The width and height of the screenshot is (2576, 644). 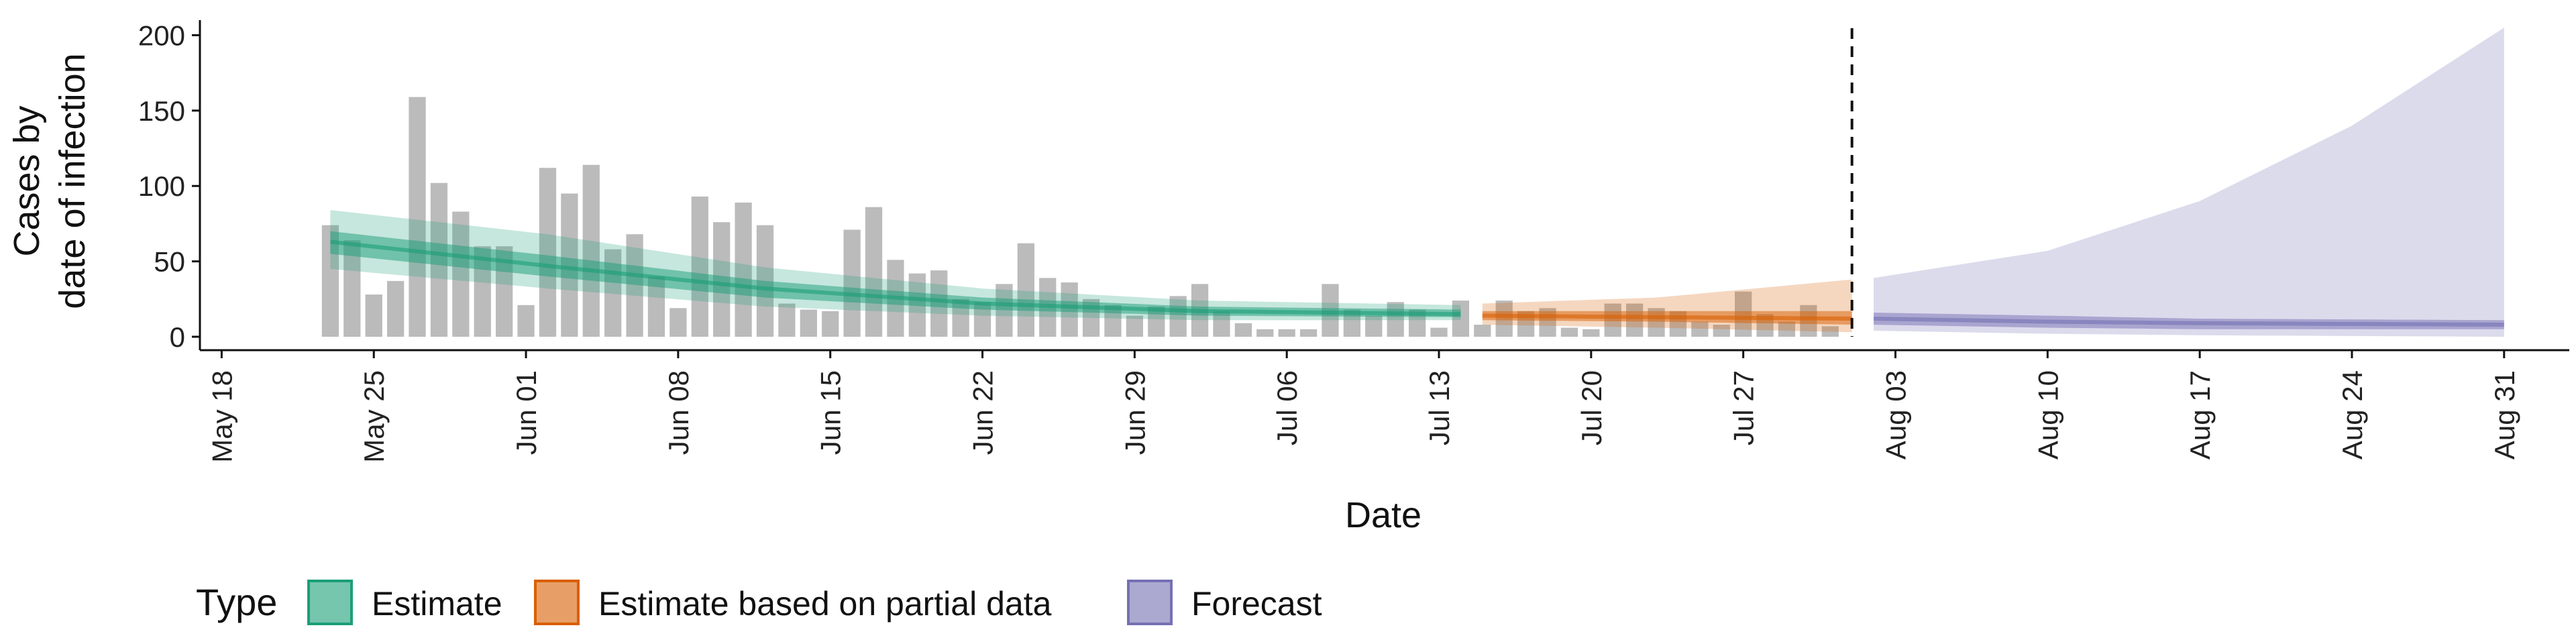 I want to click on partial-estimate-outer-band, so click(x=1667, y=306).